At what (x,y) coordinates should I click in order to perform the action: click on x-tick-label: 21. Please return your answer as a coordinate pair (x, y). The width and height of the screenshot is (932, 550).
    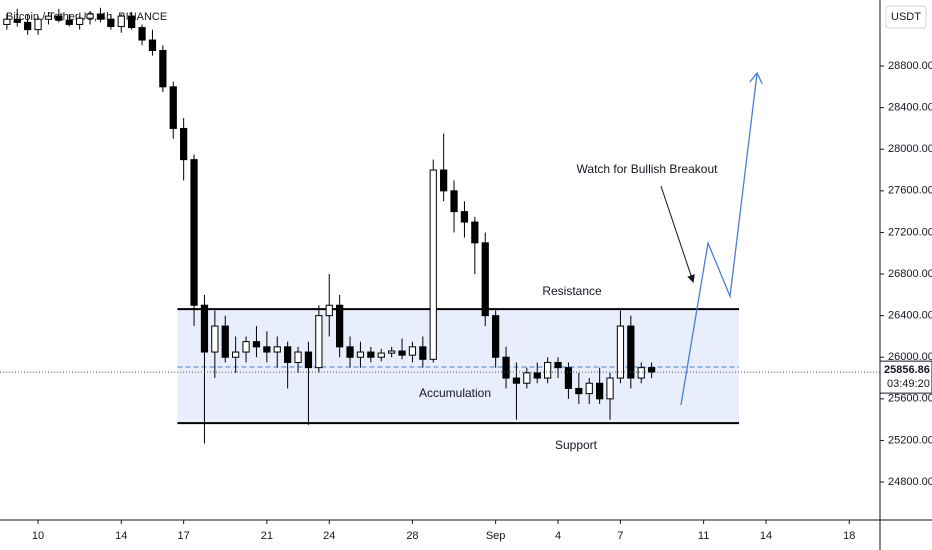
    Looking at the image, I should click on (267, 536).